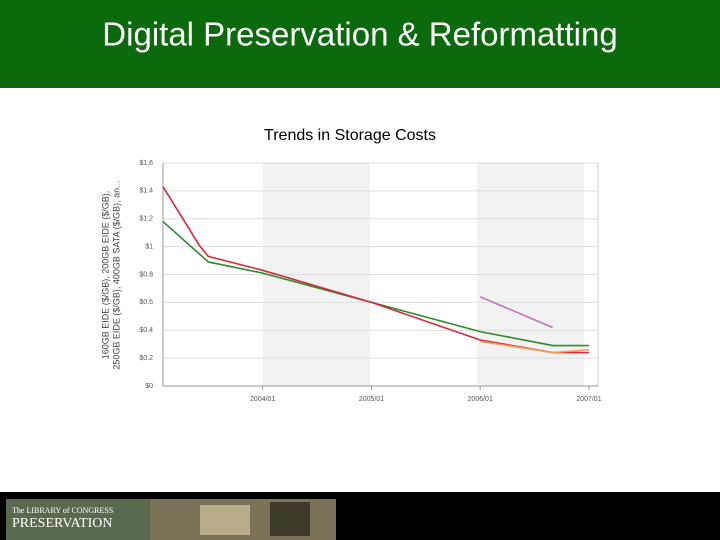 This screenshot has height=540, width=720. What do you see at coordinates (146, 358) in the screenshot?
I see `y-tick-label: $0.2` at bounding box center [146, 358].